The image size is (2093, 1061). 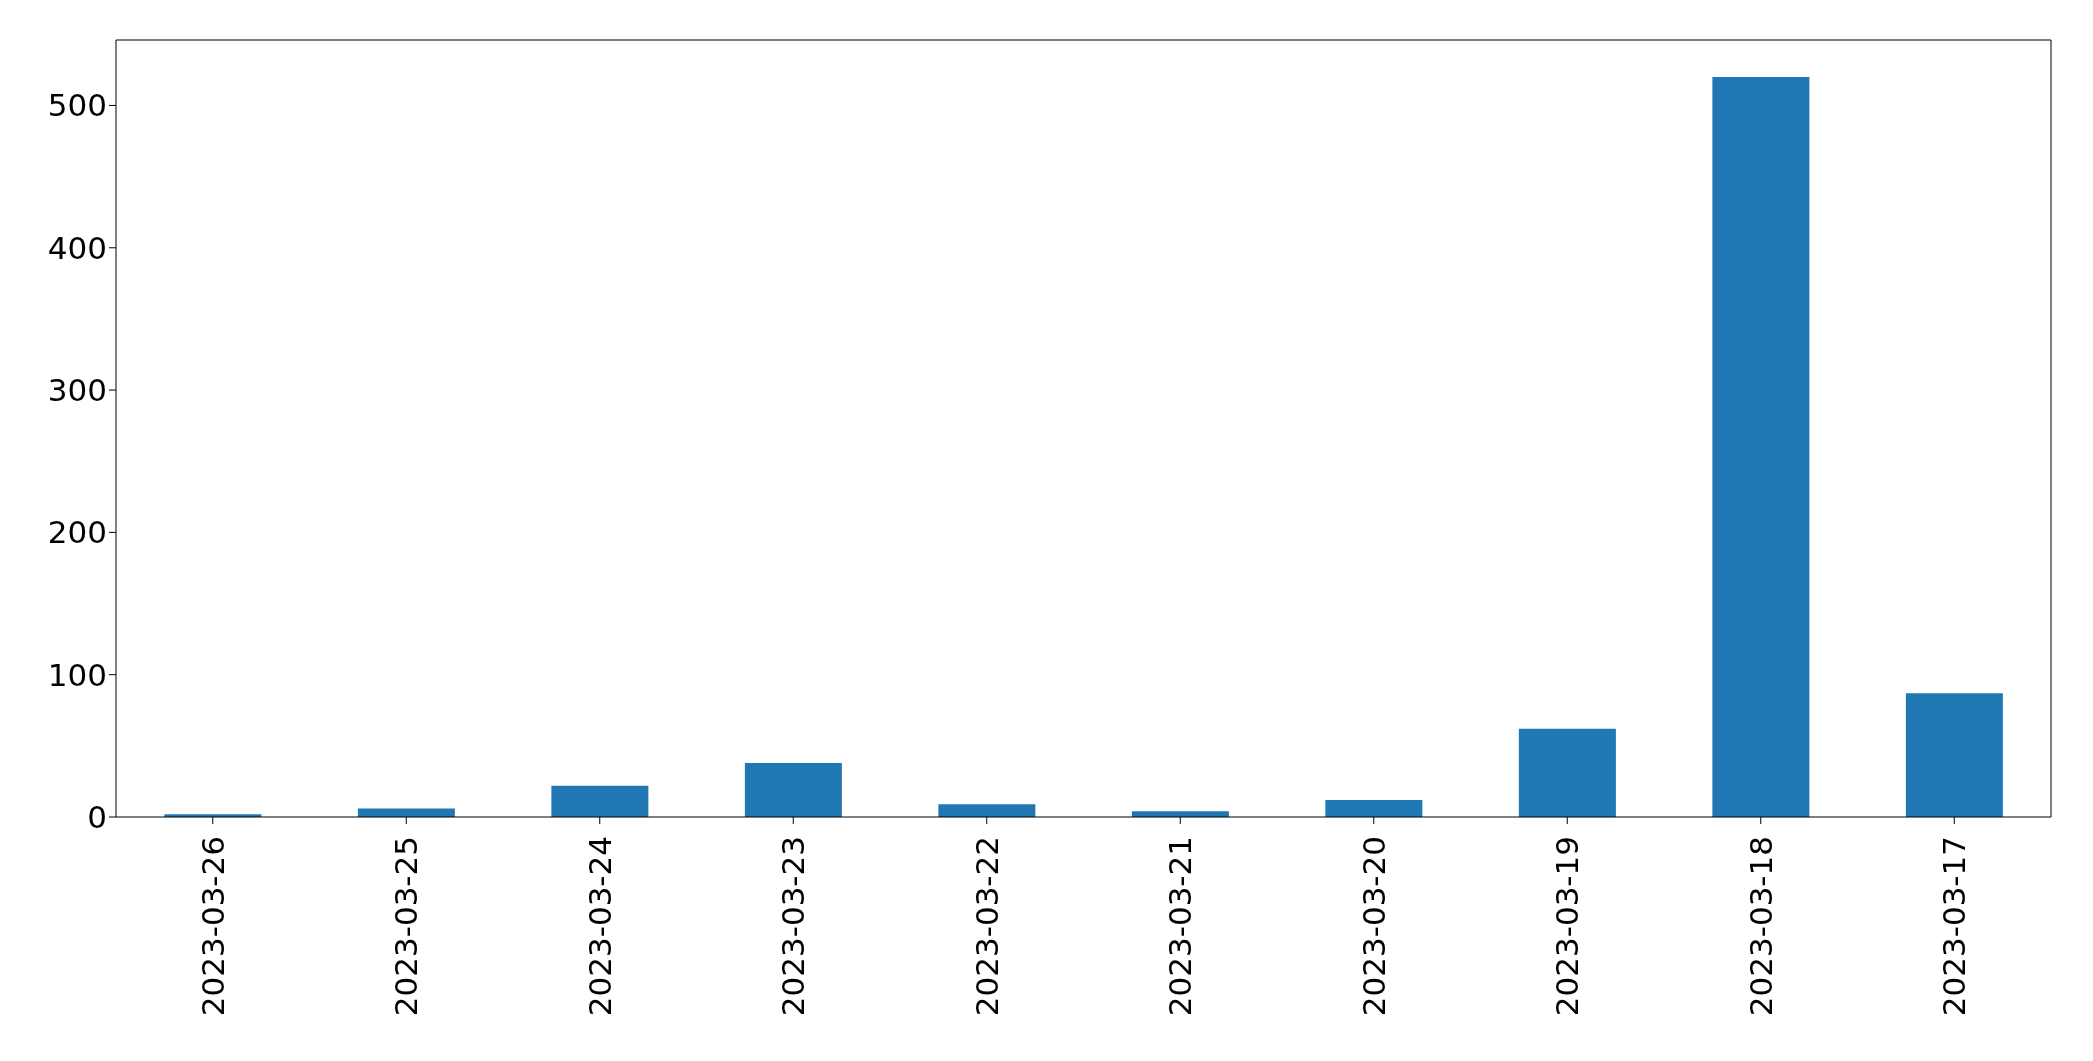 I want to click on x-tick-label: 2023-03-26, so click(x=212, y=926).